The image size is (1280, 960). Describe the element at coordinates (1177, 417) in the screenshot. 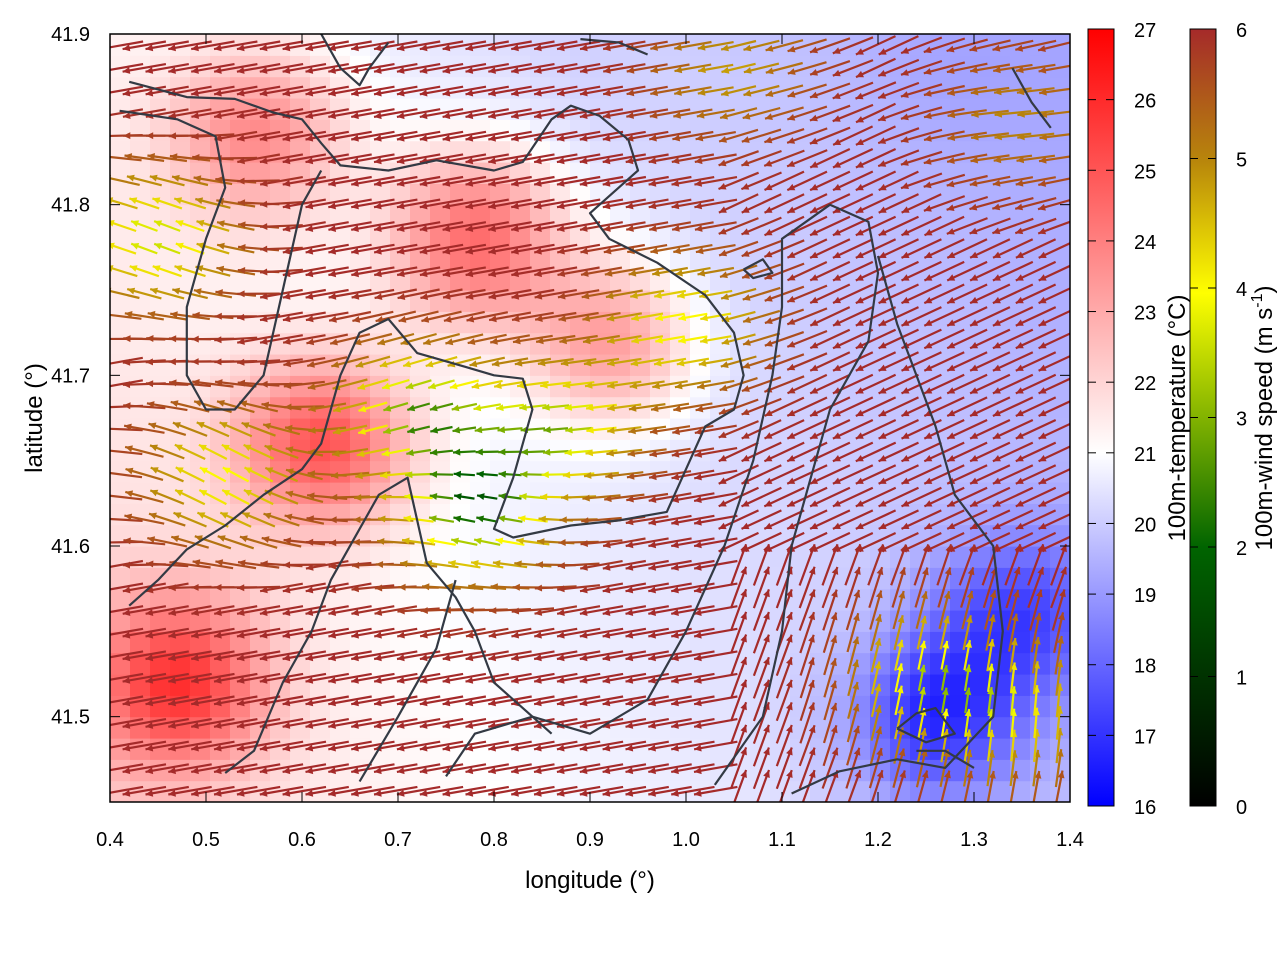

I see `temperature-colorbar-label: 100m-temperature (°C)` at that location.